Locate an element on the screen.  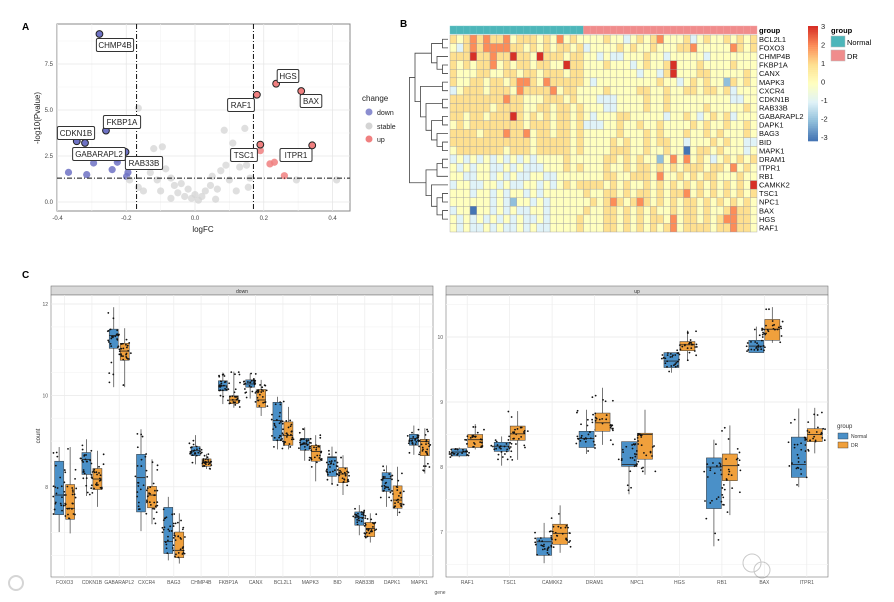
row-label-mapk1: MAPK1 is located at coordinates (771, 150).